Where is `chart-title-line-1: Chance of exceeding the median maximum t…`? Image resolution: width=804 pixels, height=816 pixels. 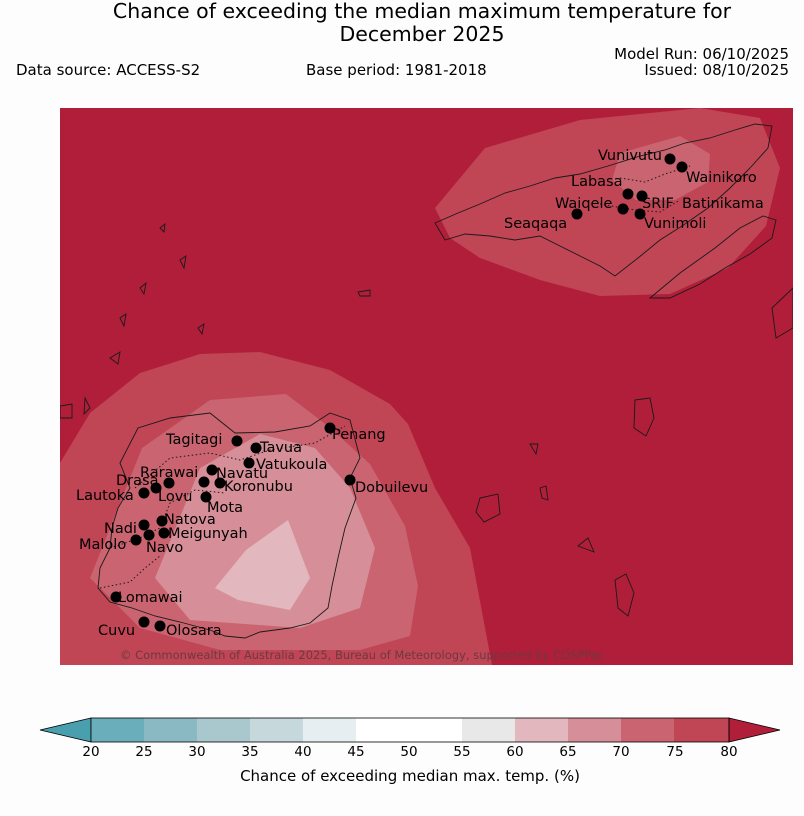 chart-title-line-1: Chance of exceeding the median maximum t… is located at coordinates (422, 11).